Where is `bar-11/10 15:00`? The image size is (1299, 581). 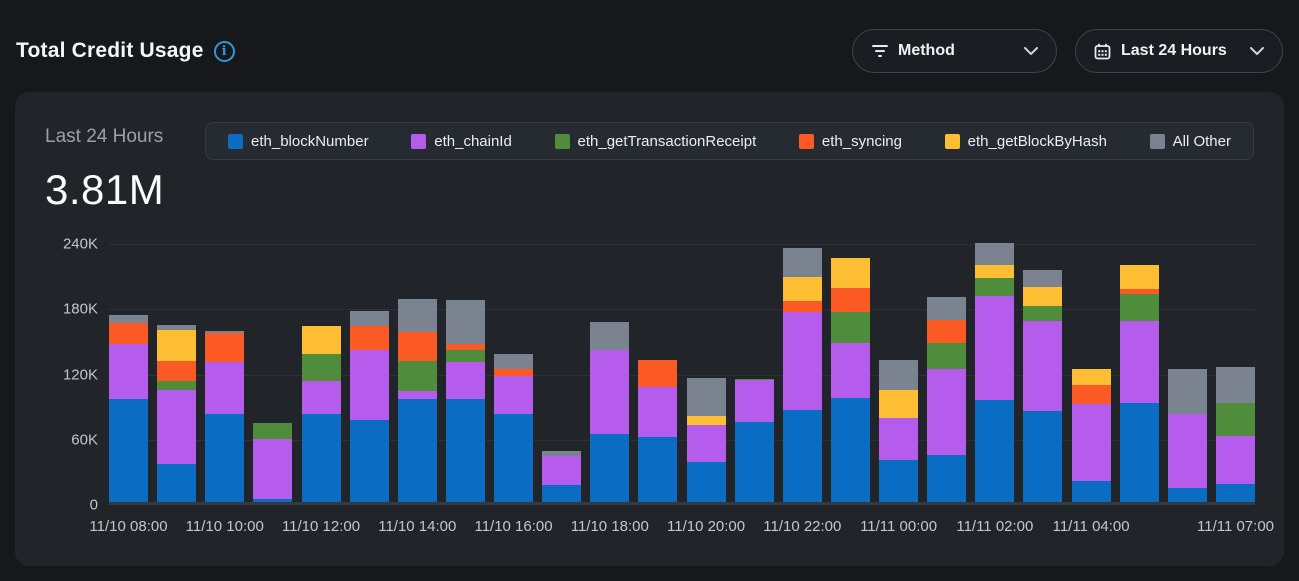 bar-11/10 15:00 is located at coordinates (465, 400).